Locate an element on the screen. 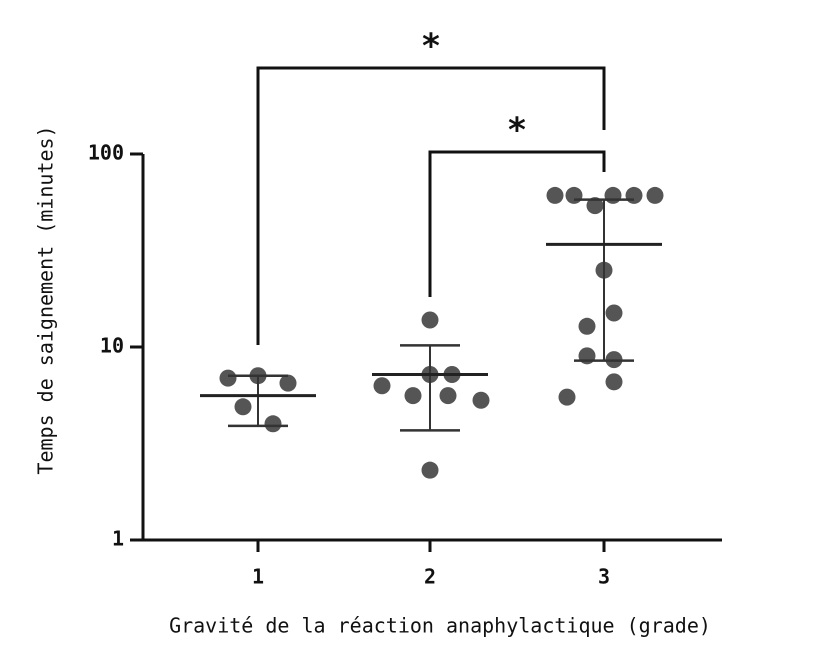 This screenshot has width=818, height=669. x-tick-label: 1 is located at coordinates (258, 577).